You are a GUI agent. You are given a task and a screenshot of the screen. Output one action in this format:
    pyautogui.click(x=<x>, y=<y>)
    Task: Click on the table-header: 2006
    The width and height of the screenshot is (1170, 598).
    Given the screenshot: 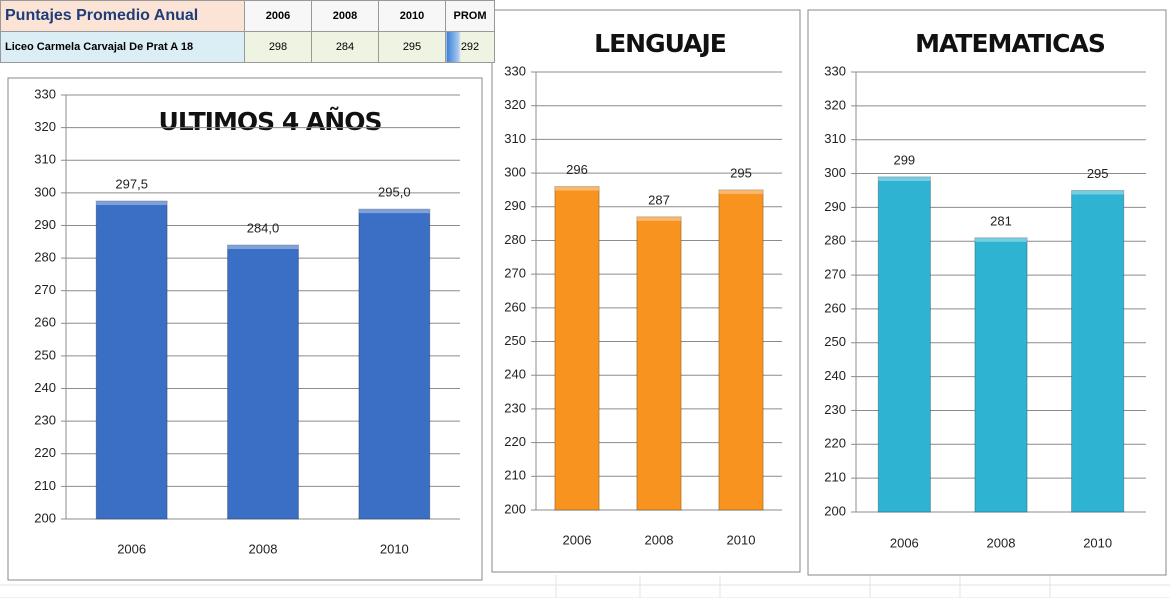 What is the action you would take?
    pyautogui.click(x=278, y=16)
    